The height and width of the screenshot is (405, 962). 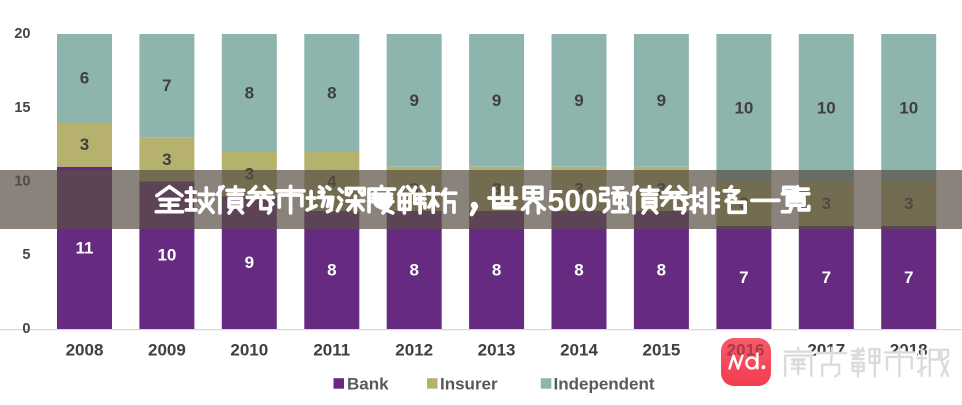 I want to click on svg-text: 2015, so click(x=661, y=349).